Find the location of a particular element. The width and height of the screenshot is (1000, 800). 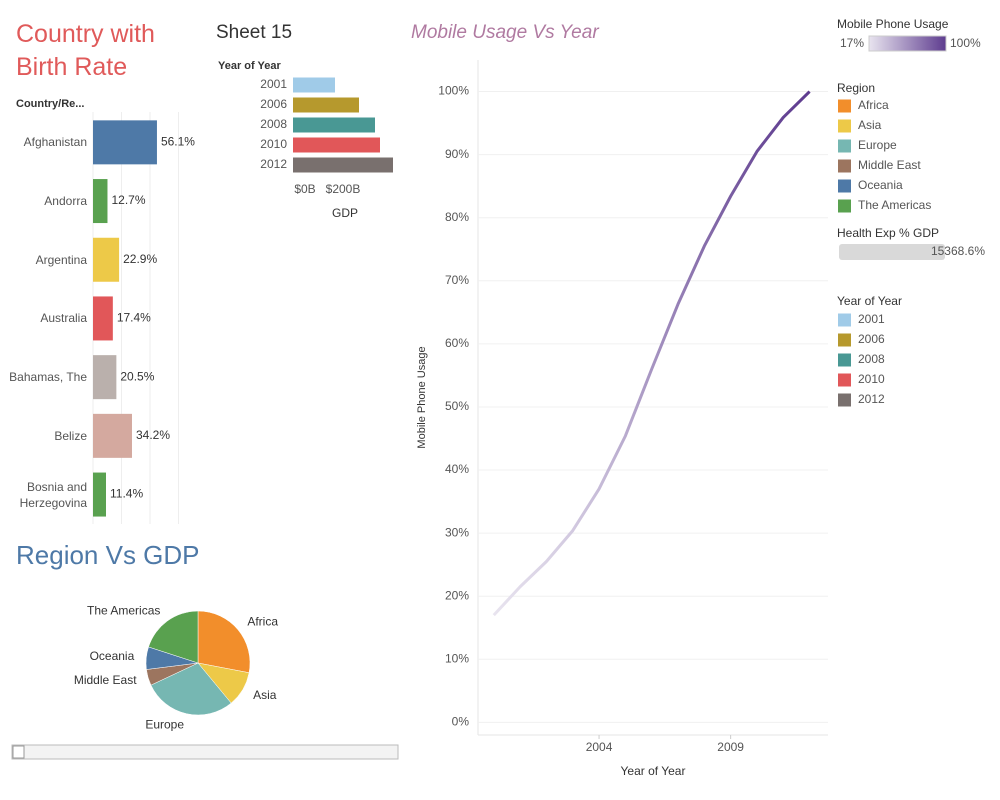

chart-title: Mobile Usage Vs Year is located at coordinates (505, 32).